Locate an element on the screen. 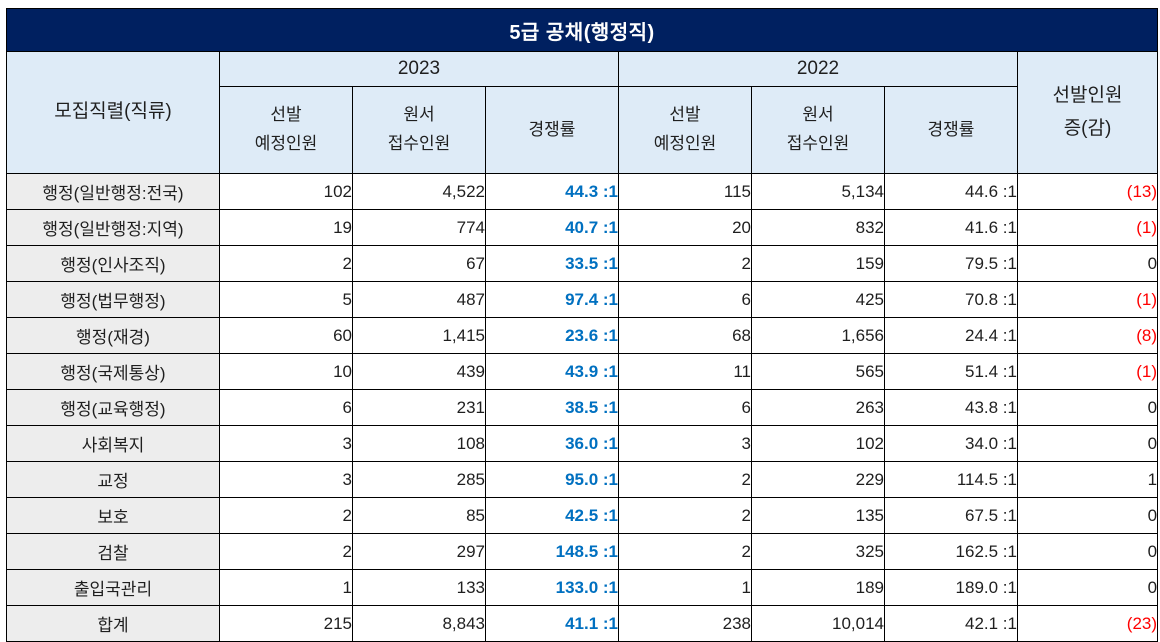 The image size is (1160, 642). applied-2023-cell: 85 is located at coordinates (419, 515).